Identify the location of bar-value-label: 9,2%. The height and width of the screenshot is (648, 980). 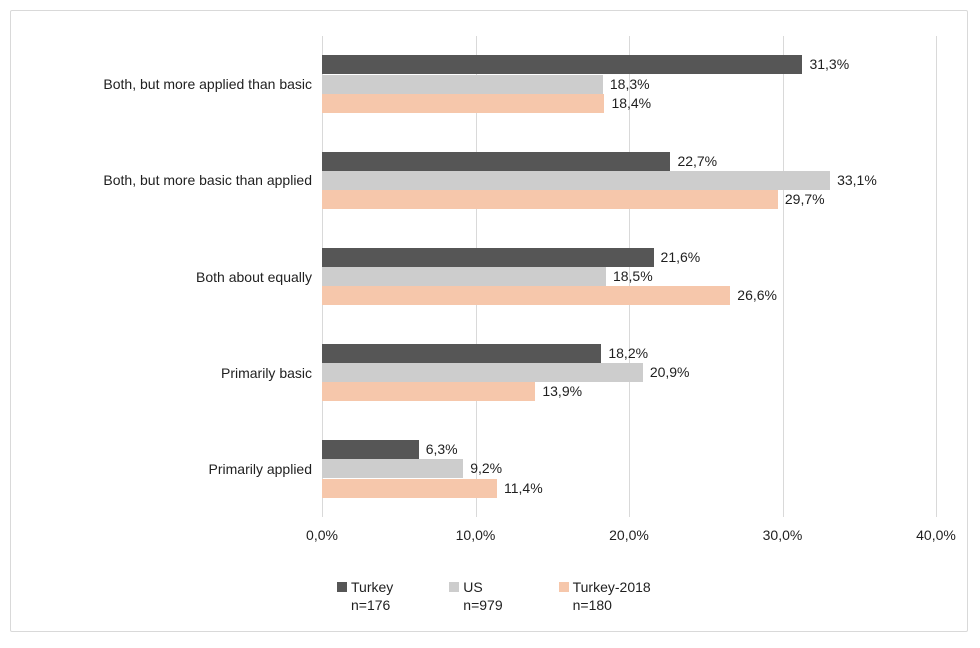
(486, 468).